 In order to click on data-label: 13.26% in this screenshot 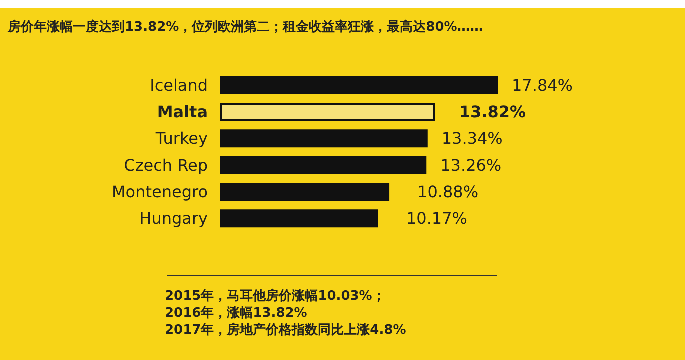, I will do `click(471, 165)`.